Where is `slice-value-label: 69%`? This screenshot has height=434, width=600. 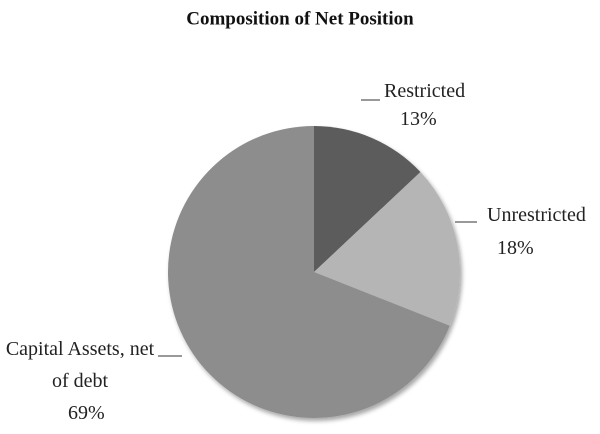
slice-value-label: 69% is located at coordinates (86, 413).